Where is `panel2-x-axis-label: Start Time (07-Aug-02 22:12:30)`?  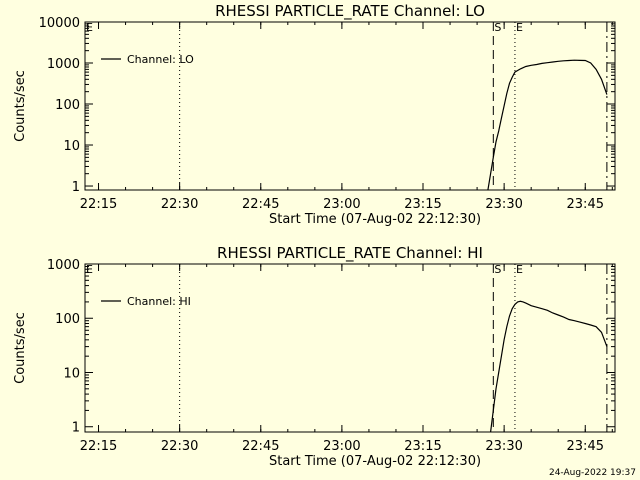
panel2-x-axis-label: Start Time (07-Aug-02 22:12:30) is located at coordinates (375, 461).